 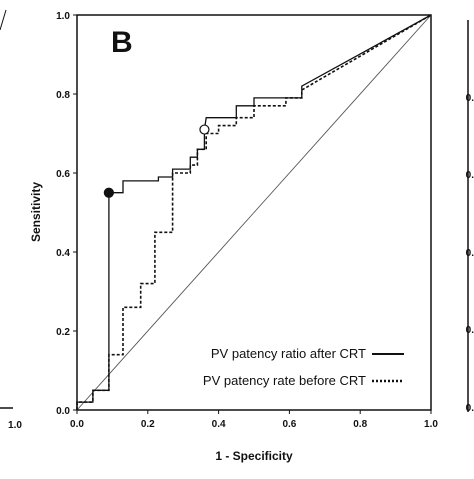 What do you see at coordinates (63, 174) in the screenshot?
I see `y-tick-label: 0.6` at bounding box center [63, 174].